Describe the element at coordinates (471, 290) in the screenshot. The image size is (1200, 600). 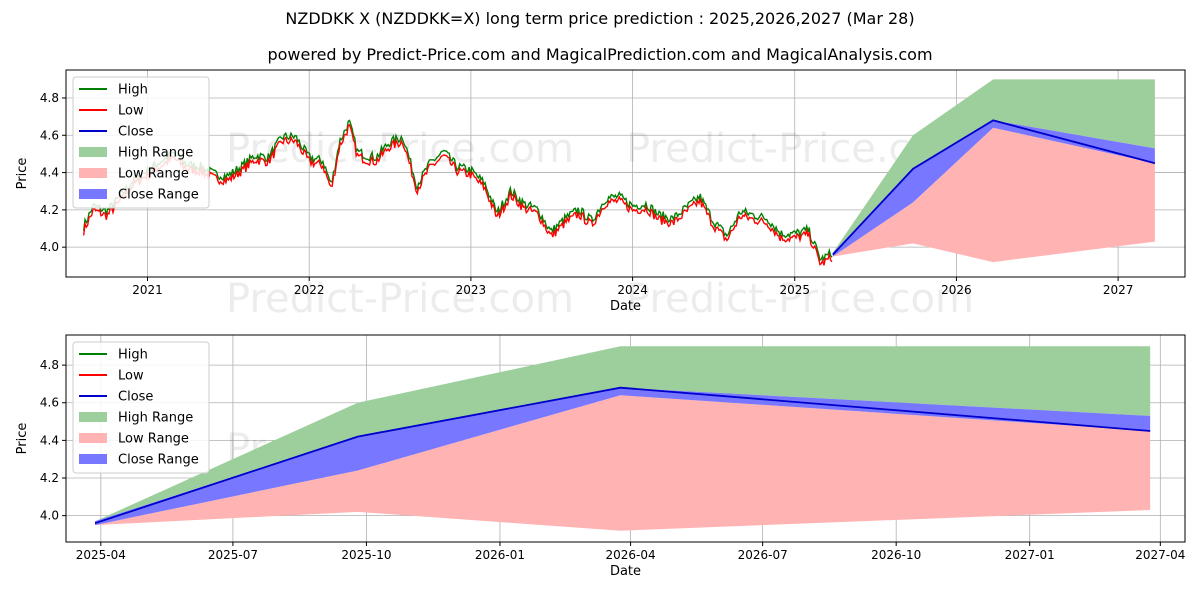
I see `x-tick-label: 2023` at that location.